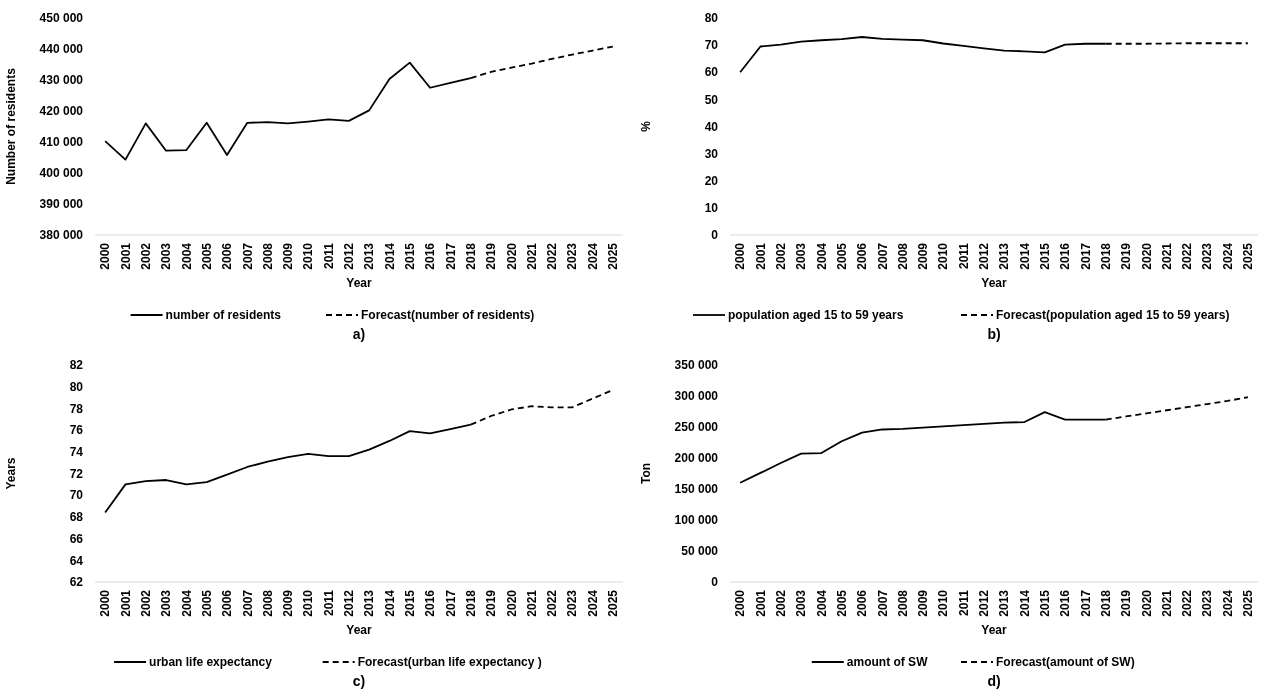 The image size is (1270, 695). Describe the element at coordinates (711, 99) in the screenshot. I see `y-tick-label: 50` at that location.